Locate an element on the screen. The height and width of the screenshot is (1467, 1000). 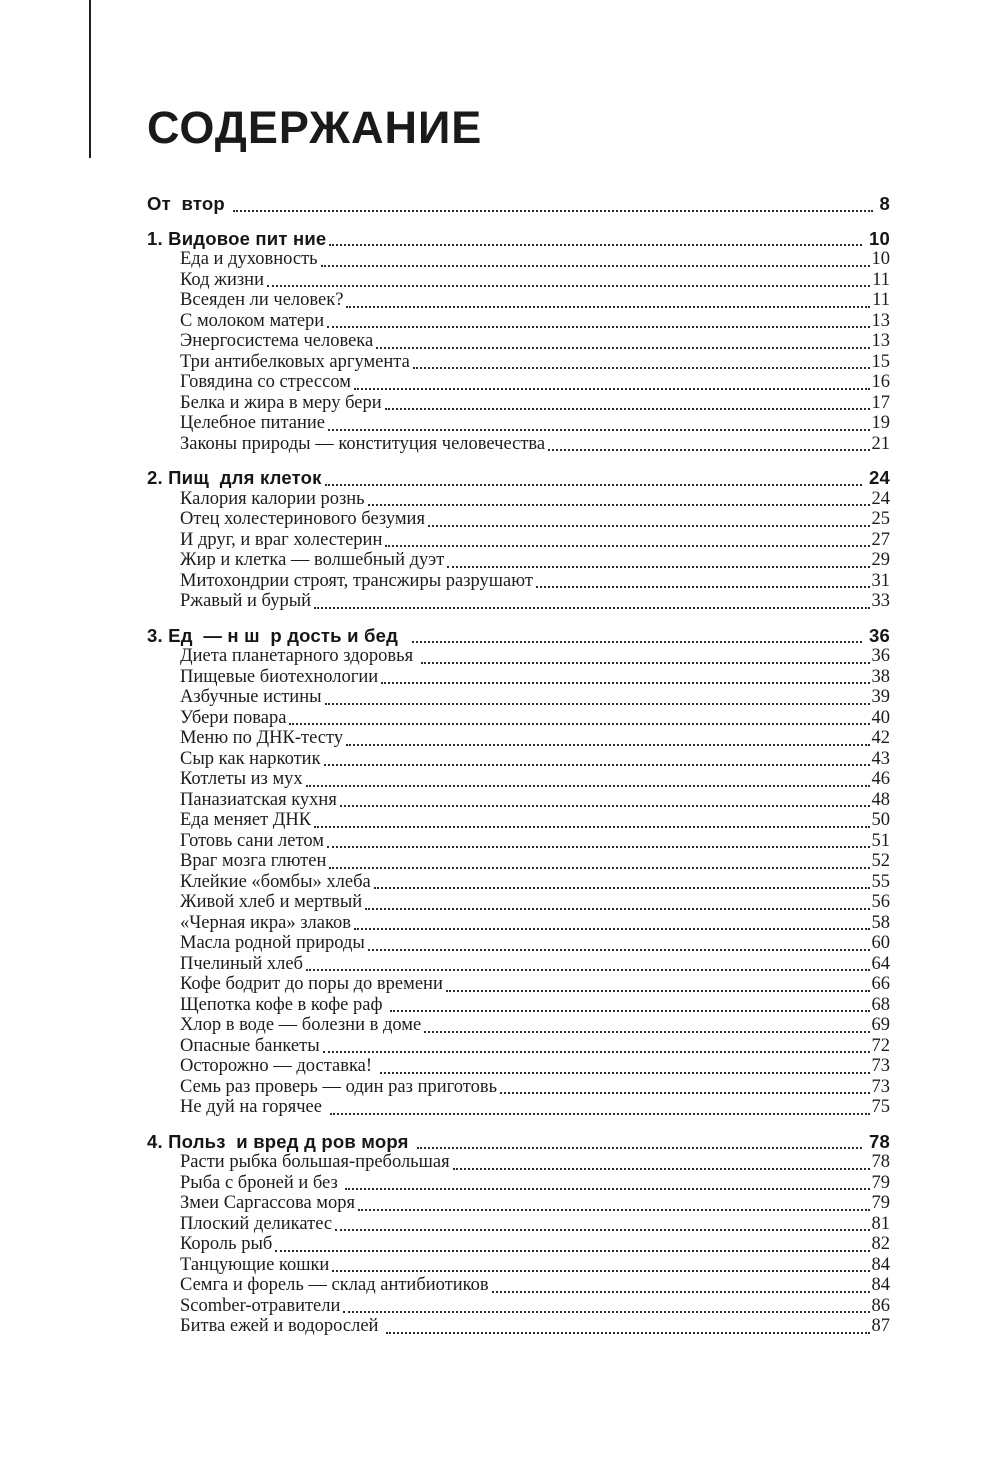
page-number: 17 is located at coordinates (881, 402).